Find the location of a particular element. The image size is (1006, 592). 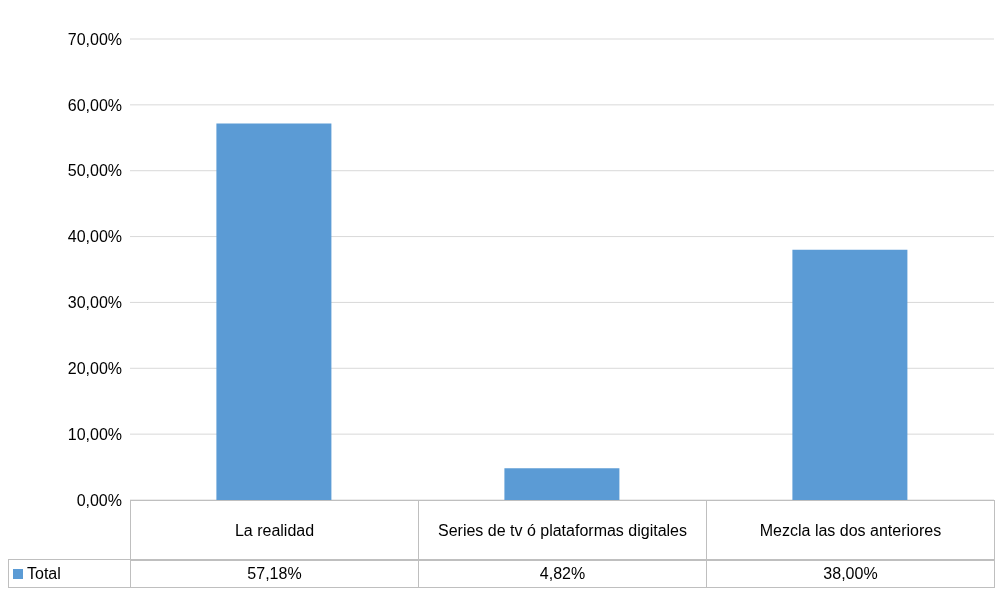

y-tick-label: 0,00% is located at coordinates (99, 500).